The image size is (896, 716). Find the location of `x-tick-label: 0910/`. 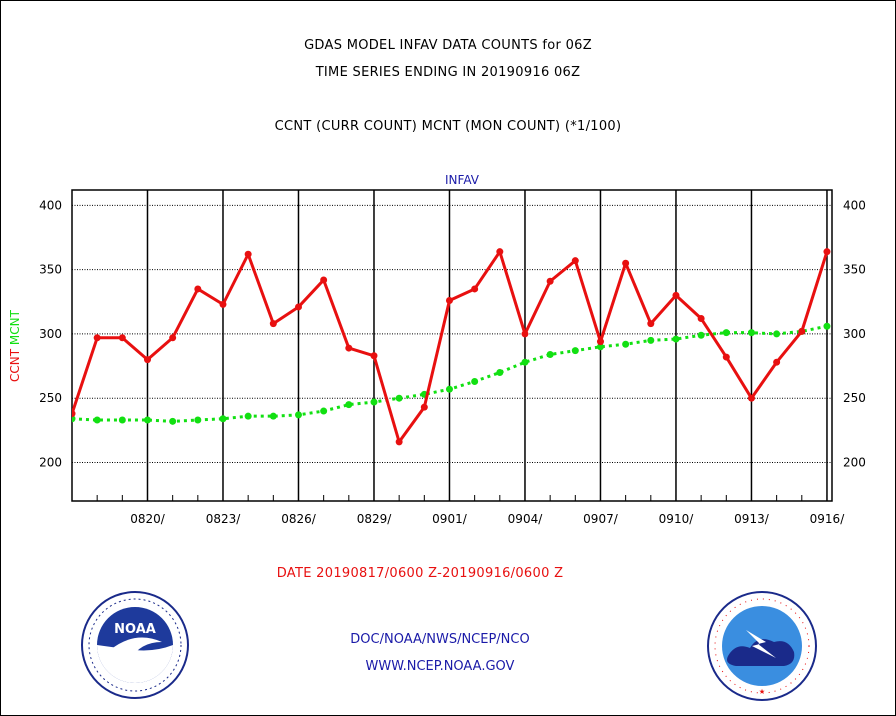

x-tick-label: 0910/ is located at coordinates (677, 519).